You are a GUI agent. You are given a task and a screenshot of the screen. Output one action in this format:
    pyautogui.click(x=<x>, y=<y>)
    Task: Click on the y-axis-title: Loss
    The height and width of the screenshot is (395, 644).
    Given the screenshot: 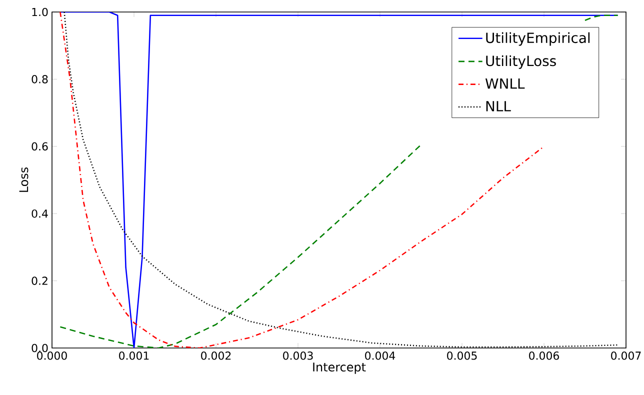 What is the action you would take?
    pyautogui.click(x=23, y=179)
    